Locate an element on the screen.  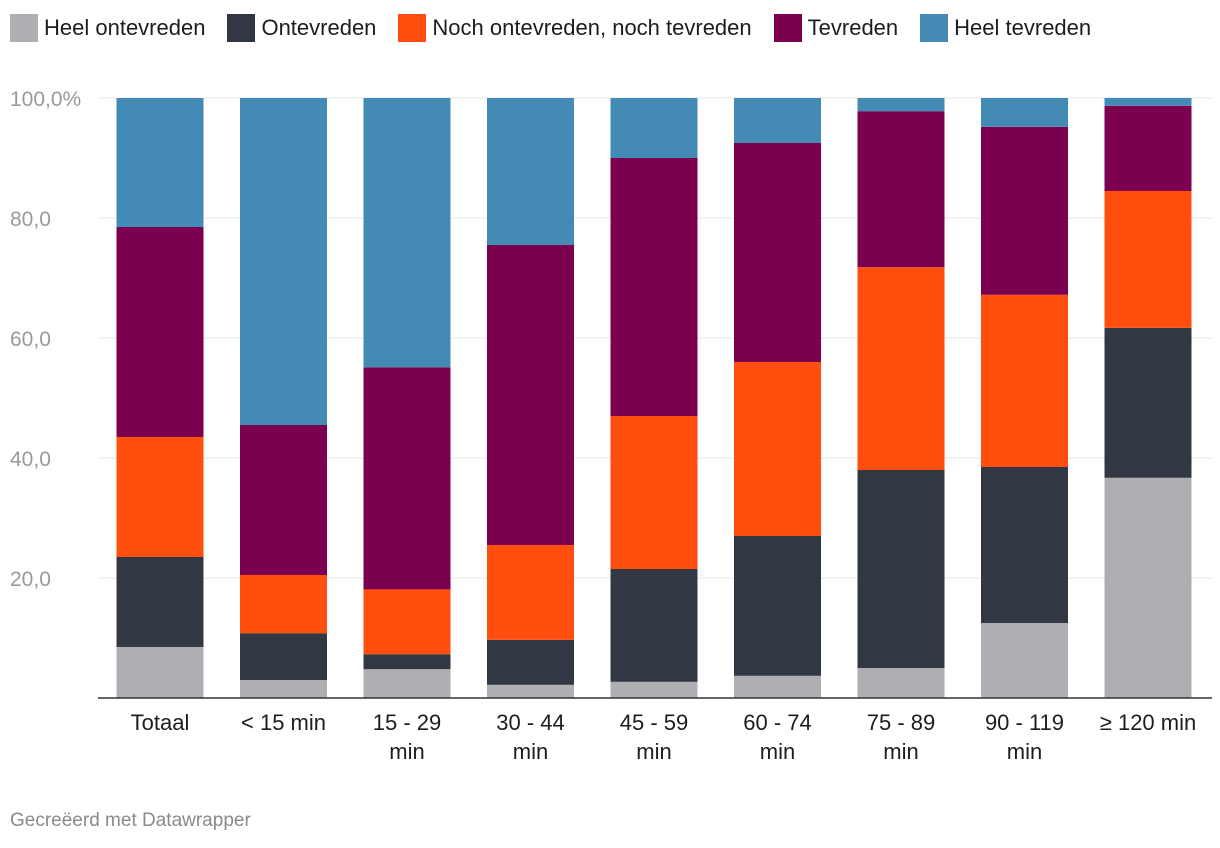
legend-item-3: Tevreden is located at coordinates (836, 28).